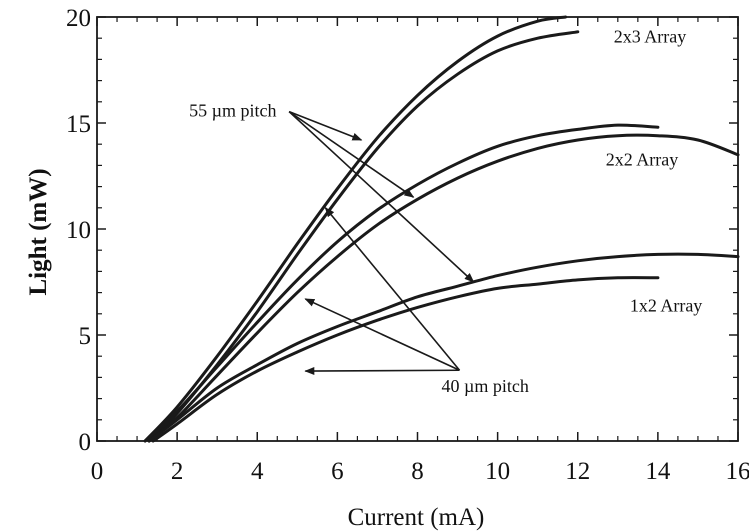  I want to click on x-axis-title: Current (mA), so click(416, 517).